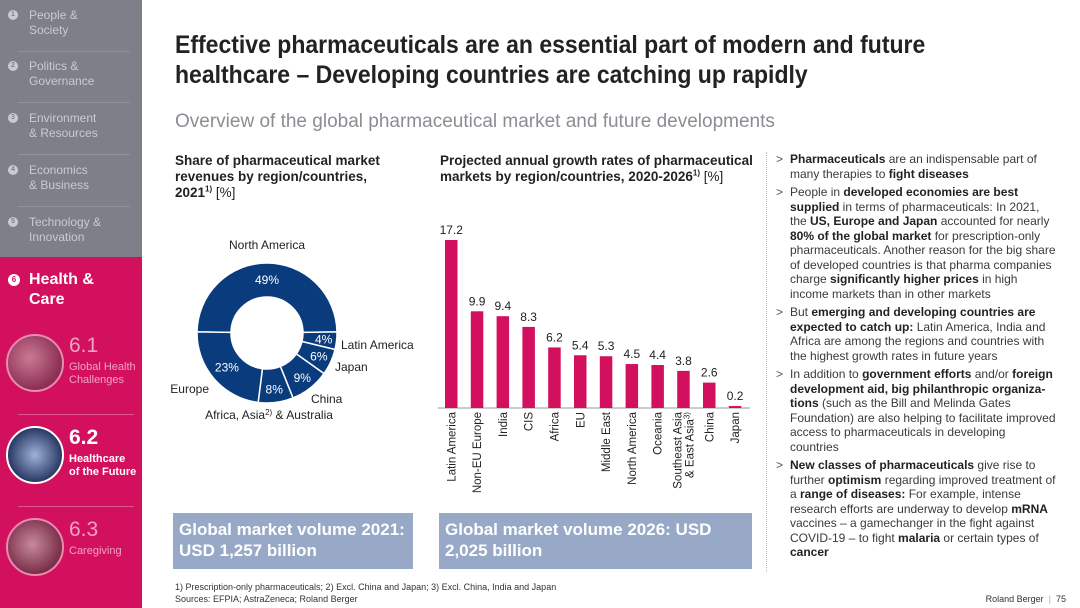 This screenshot has width=1080, height=608. Describe the element at coordinates (1060, 599) in the screenshot. I see `page-number: 75` at that location.